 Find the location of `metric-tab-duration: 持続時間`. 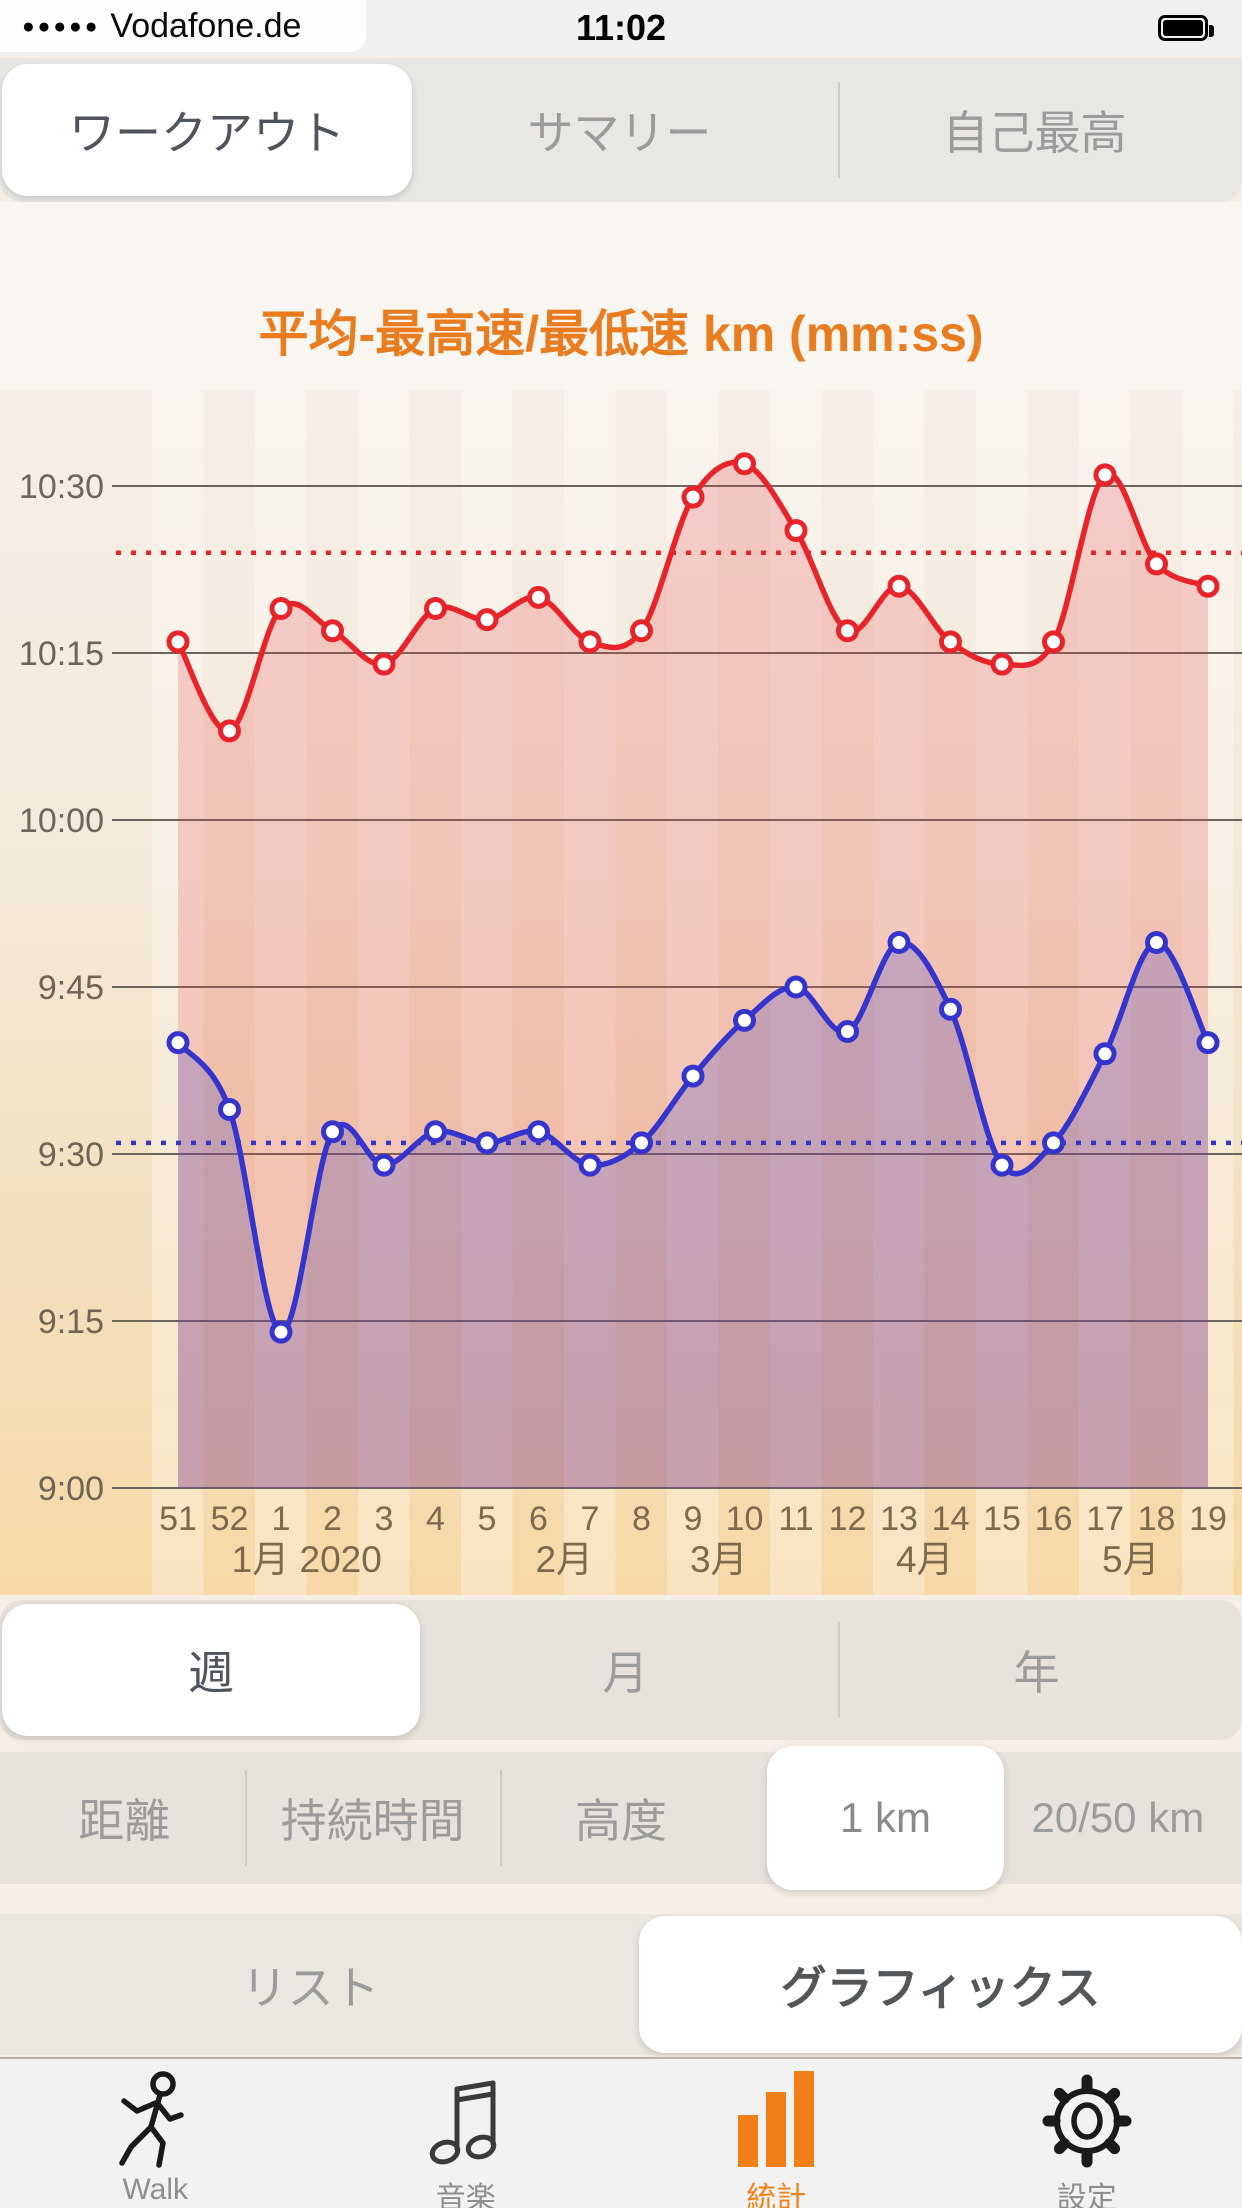

metric-tab-duration: 持続時間 is located at coordinates (372, 1818).